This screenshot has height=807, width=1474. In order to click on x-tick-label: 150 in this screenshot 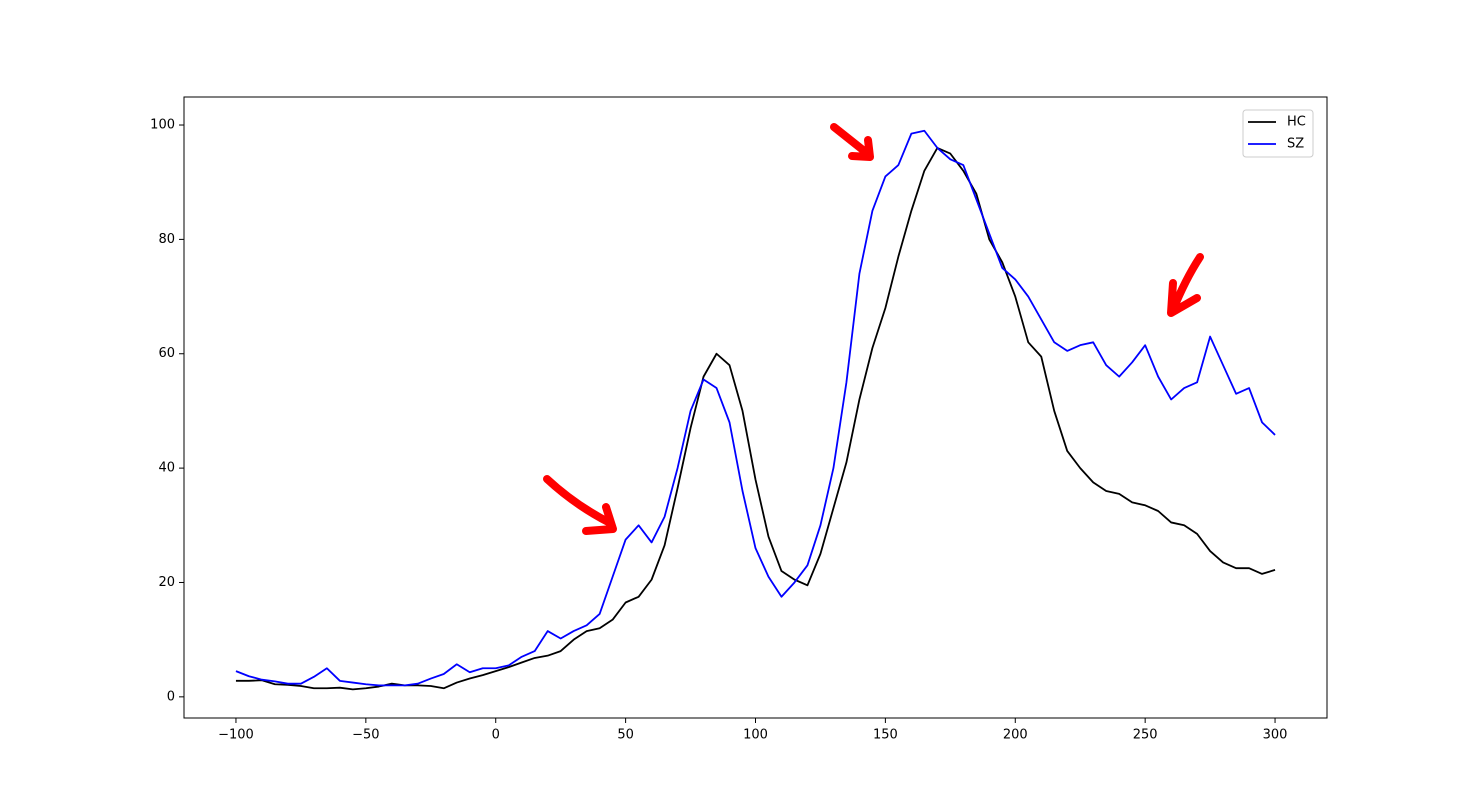, I will do `click(885, 735)`.